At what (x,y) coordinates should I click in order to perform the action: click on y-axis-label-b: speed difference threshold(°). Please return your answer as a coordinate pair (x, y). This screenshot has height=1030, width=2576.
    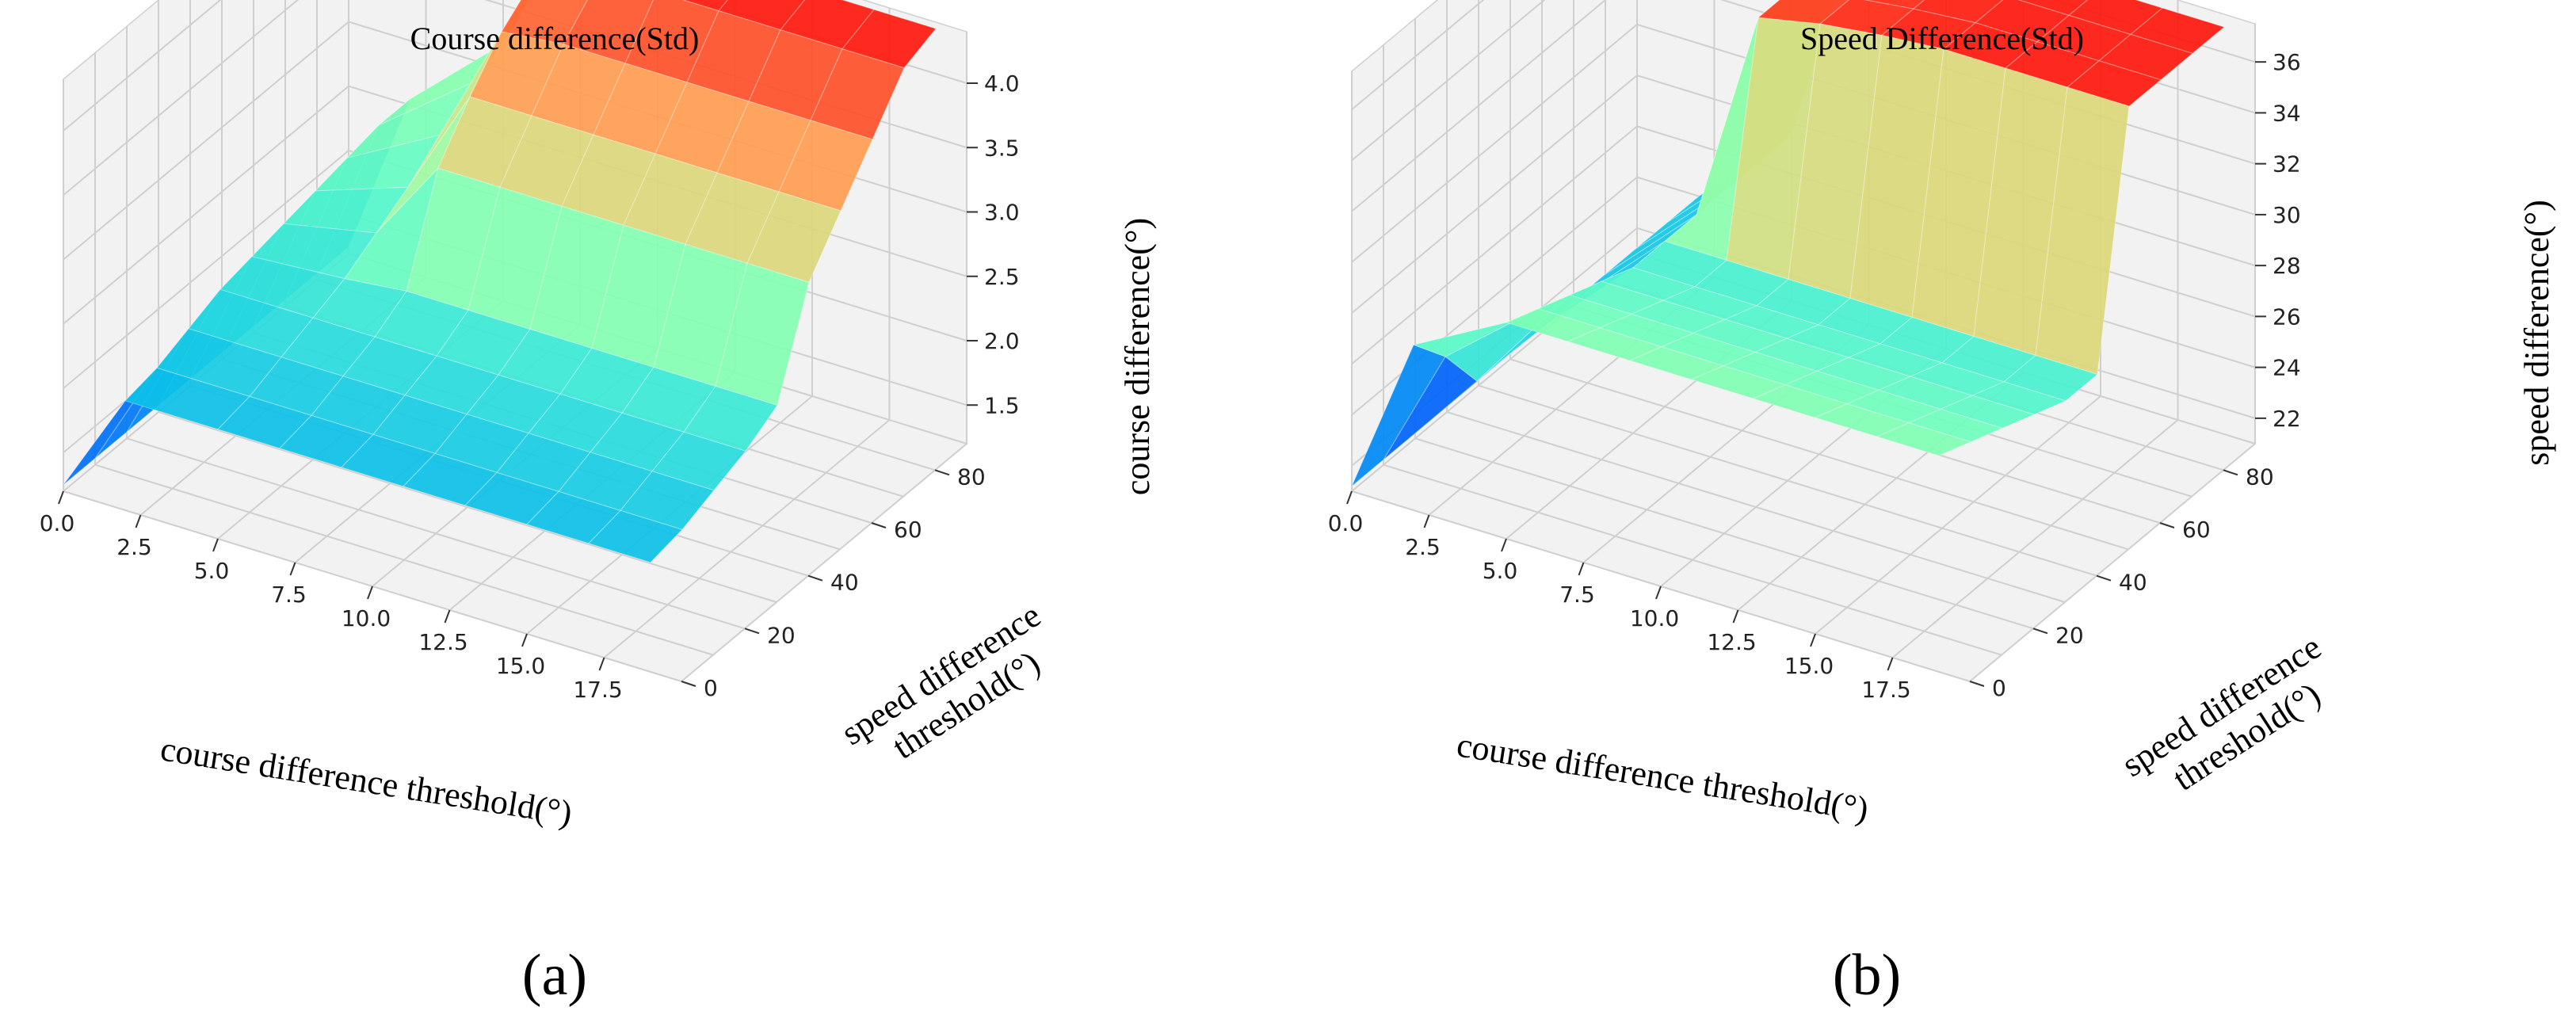
    Looking at the image, I should click on (2236, 720).